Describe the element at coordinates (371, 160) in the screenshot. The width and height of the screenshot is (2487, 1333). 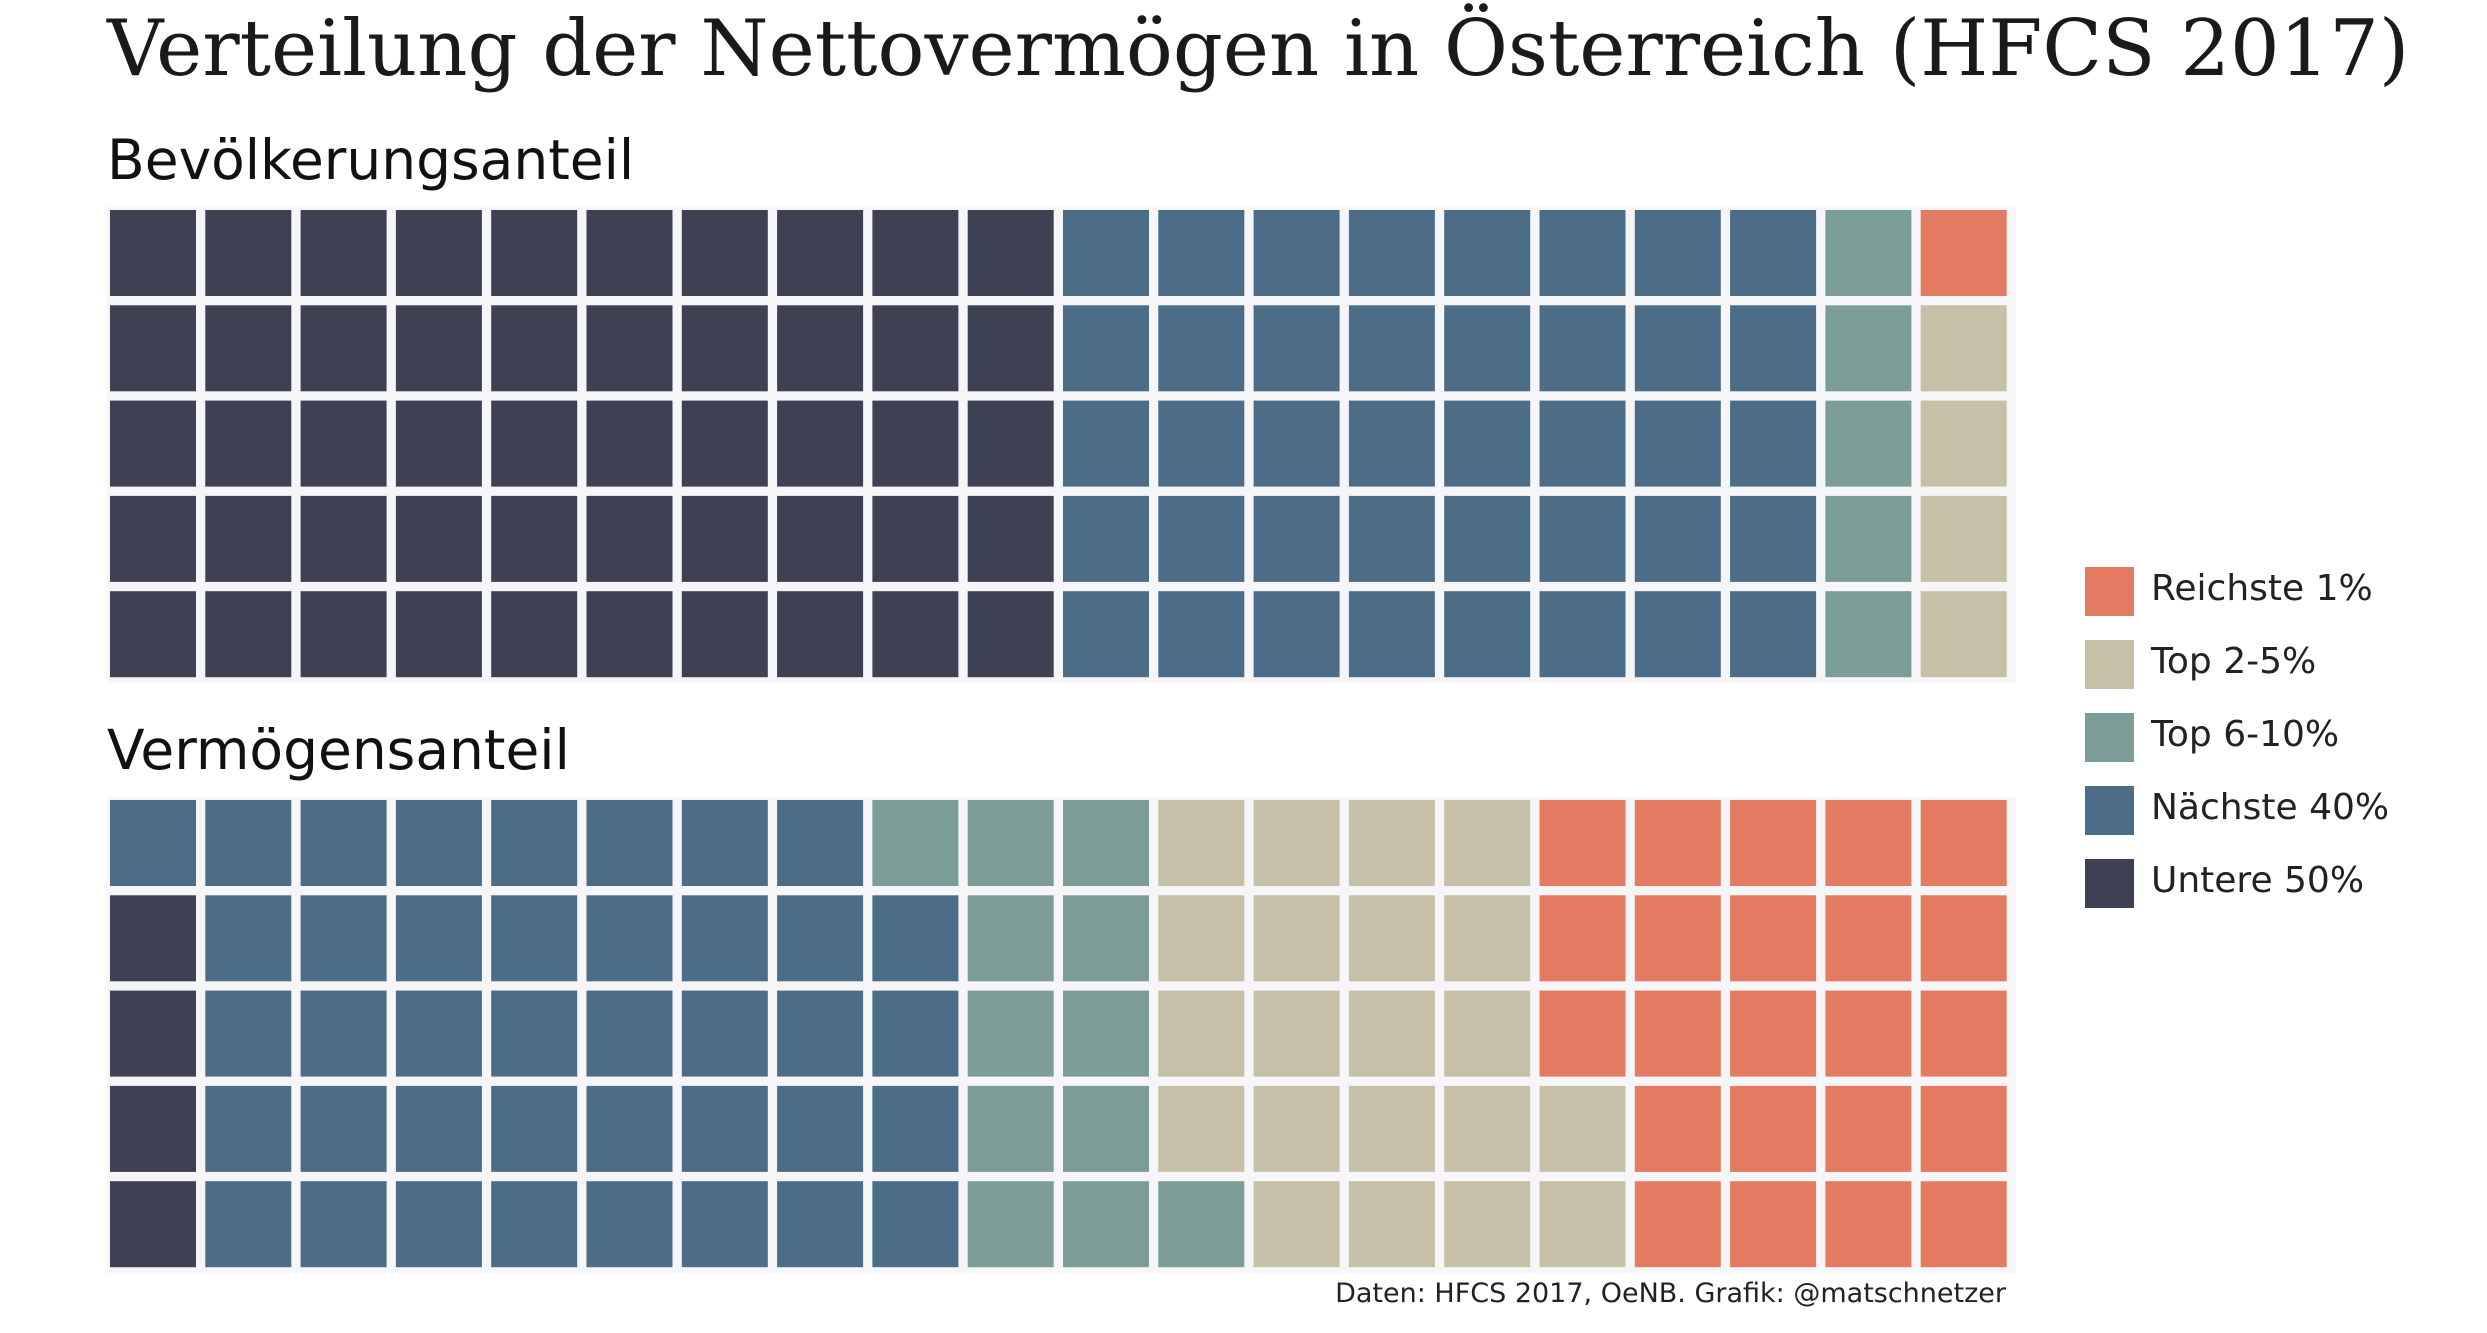
I see `waffle-population-title: Bevölkerungsanteil` at that location.